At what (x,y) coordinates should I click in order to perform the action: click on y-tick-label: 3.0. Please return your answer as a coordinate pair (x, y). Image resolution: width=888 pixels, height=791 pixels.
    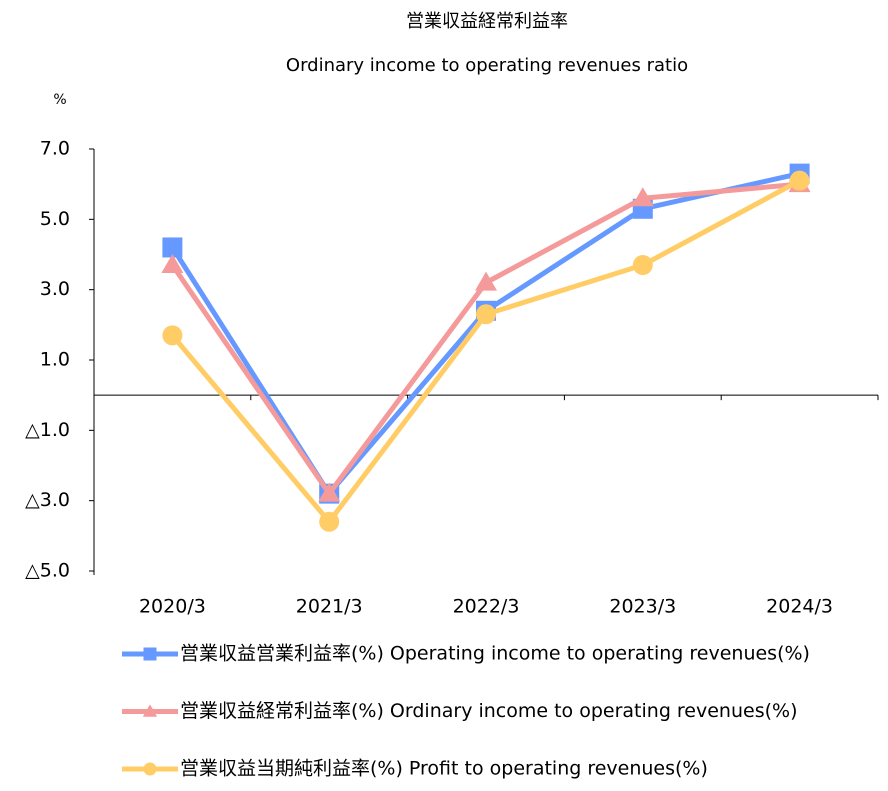
    Looking at the image, I should click on (55, 289).